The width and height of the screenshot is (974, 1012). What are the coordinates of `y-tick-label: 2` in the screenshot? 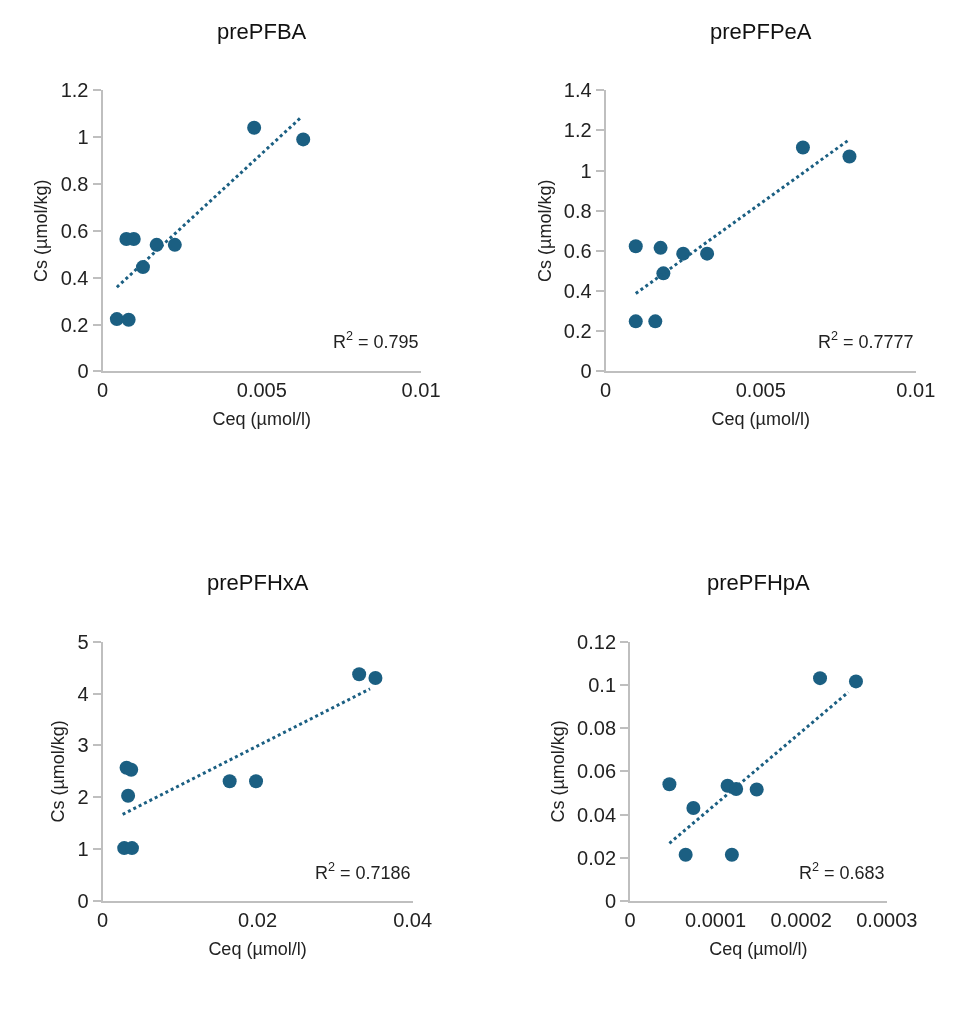 It's located at (83, 797).